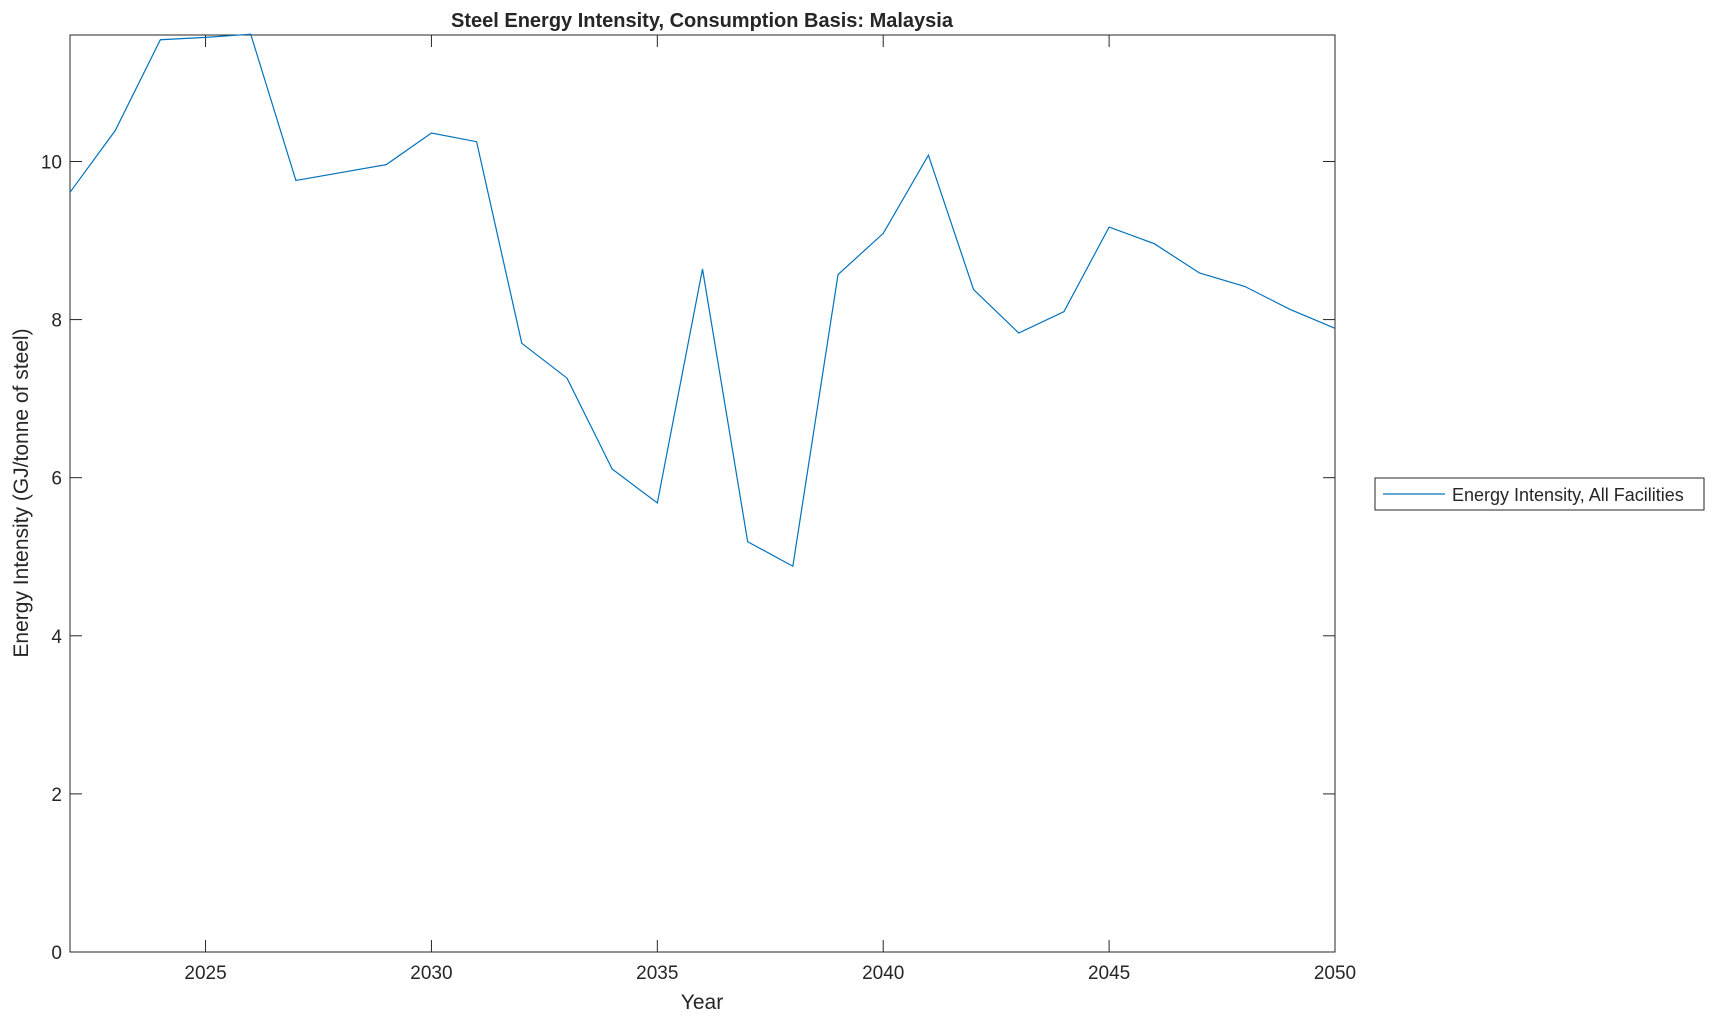 The height and width of the screenshot is (1026, 1715). Describe the element at coordinates (702, 1002) in the screenshot. I see `x-axis-label: Year` at that location.